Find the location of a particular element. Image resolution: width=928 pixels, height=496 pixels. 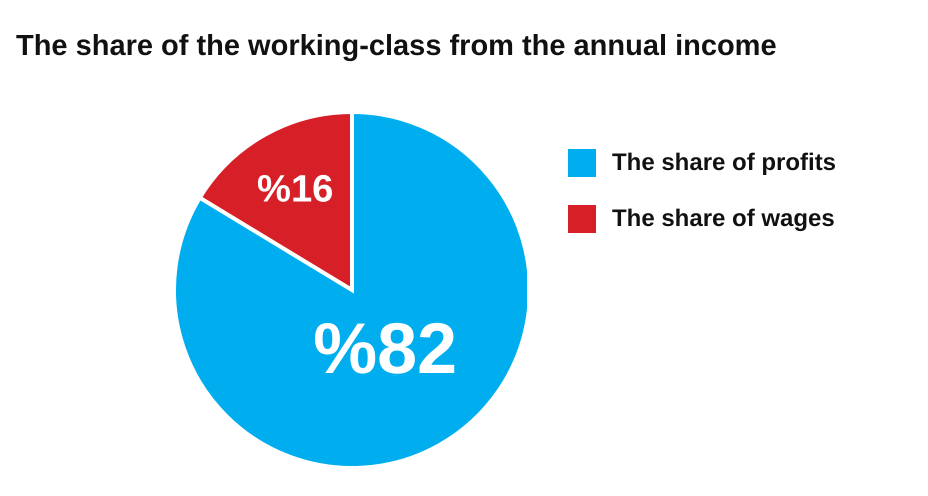

data-label: %16 is located at coordinates (295, 189).